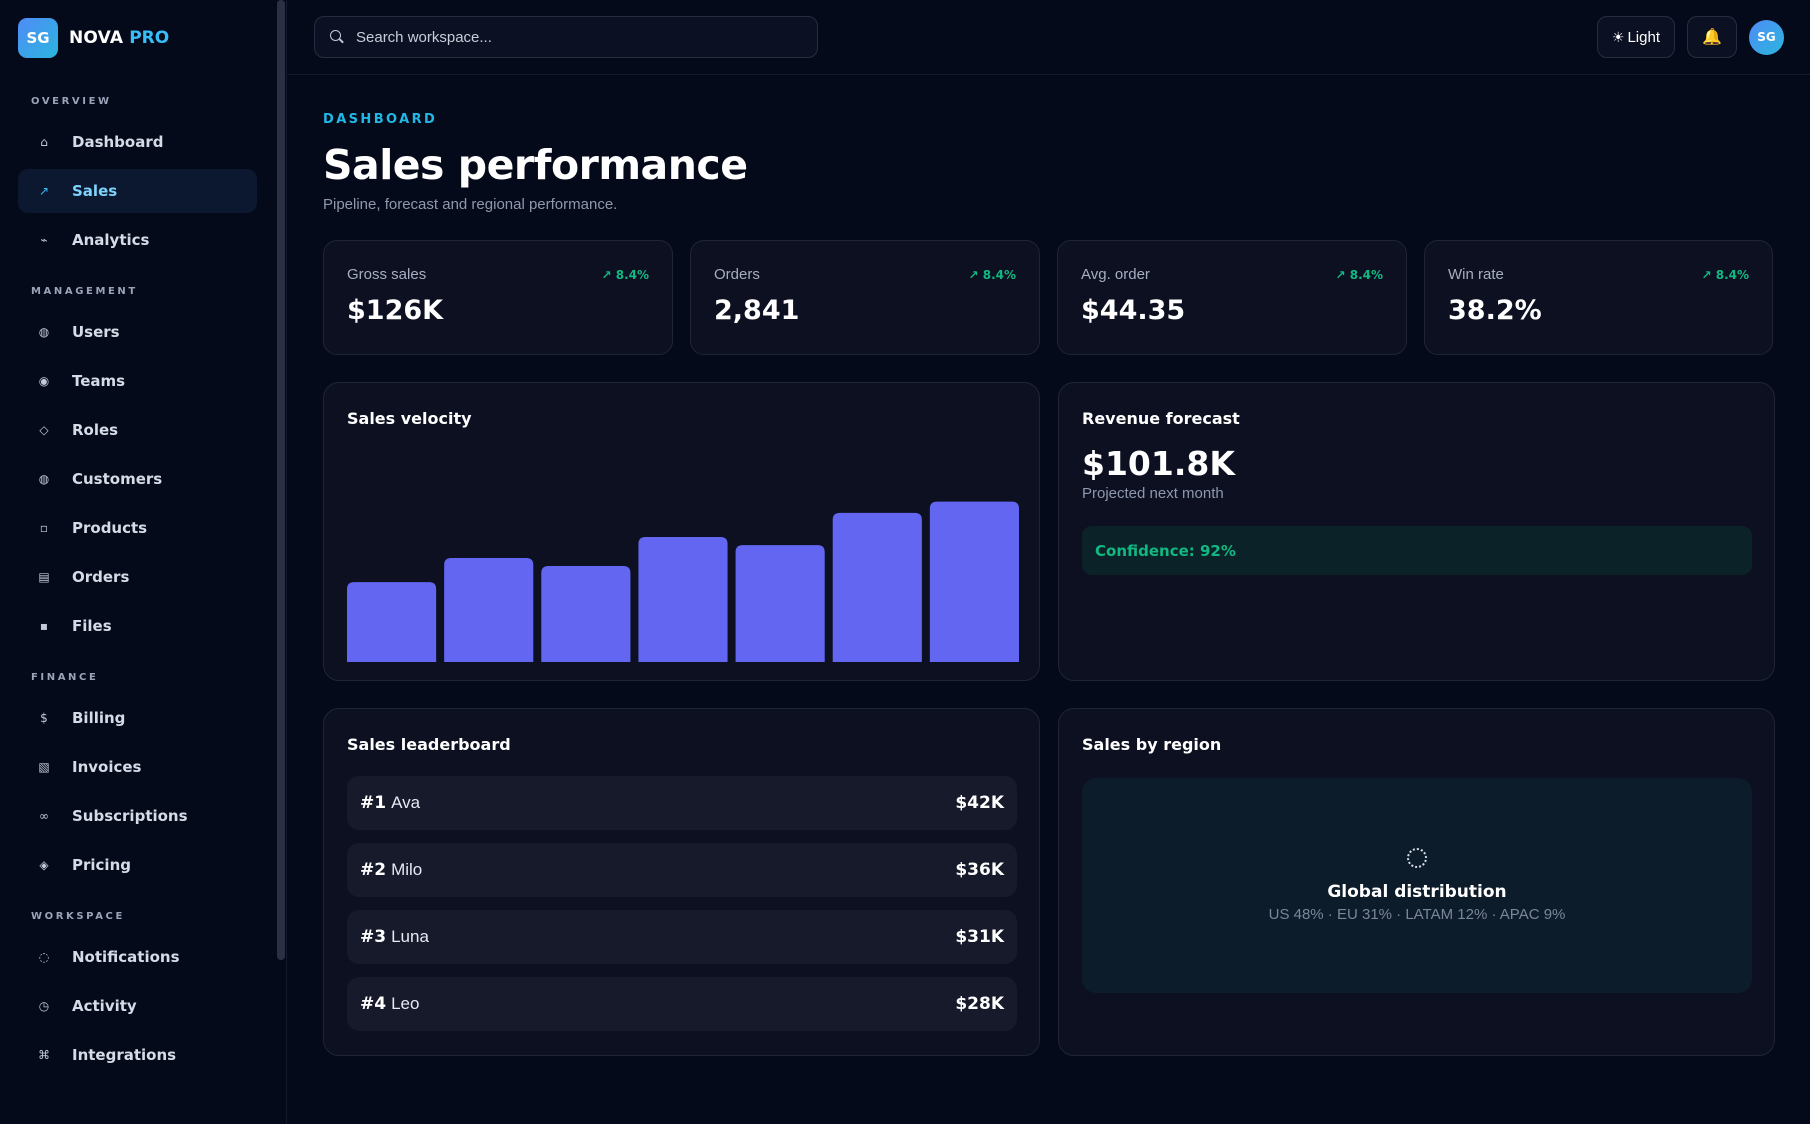 This screenshot has width=1810, height=1124. I want to click on sidebar-item-billing: $ Billing, so click(137, 718).